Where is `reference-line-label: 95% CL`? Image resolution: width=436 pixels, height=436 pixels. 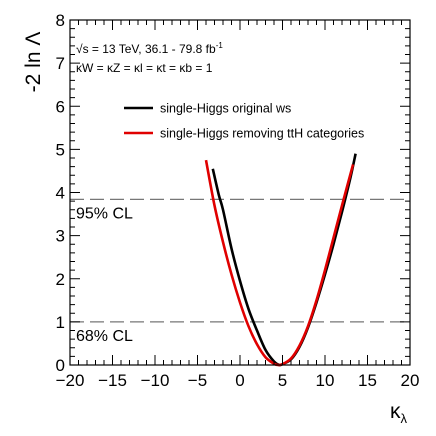
reference-line-label: 95% CL is located at coordinates (104, 213).